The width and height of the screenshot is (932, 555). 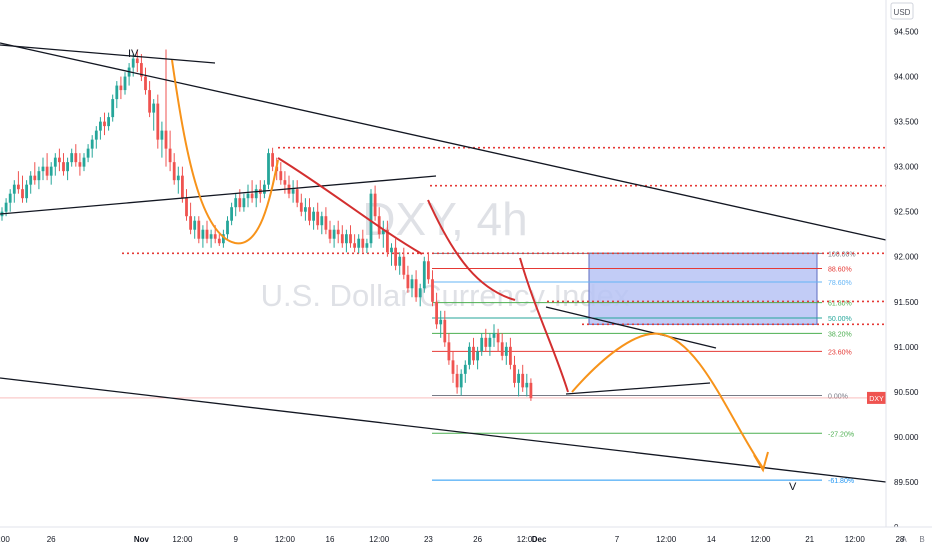 What do you see at coordinates (133, 54) in the screenshot?
I see `wave-label-iv: IV` at bounding box center [133, 54].